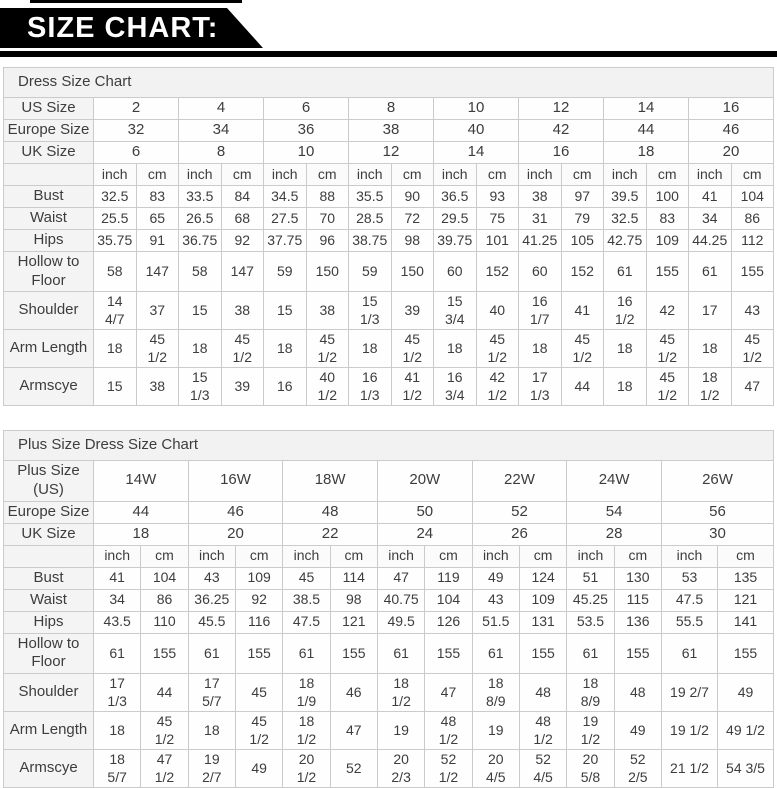  What do you see at coordinates (561, 152) in the screenshot?
I see `size-value: 16` at bounding box center [561, 152].